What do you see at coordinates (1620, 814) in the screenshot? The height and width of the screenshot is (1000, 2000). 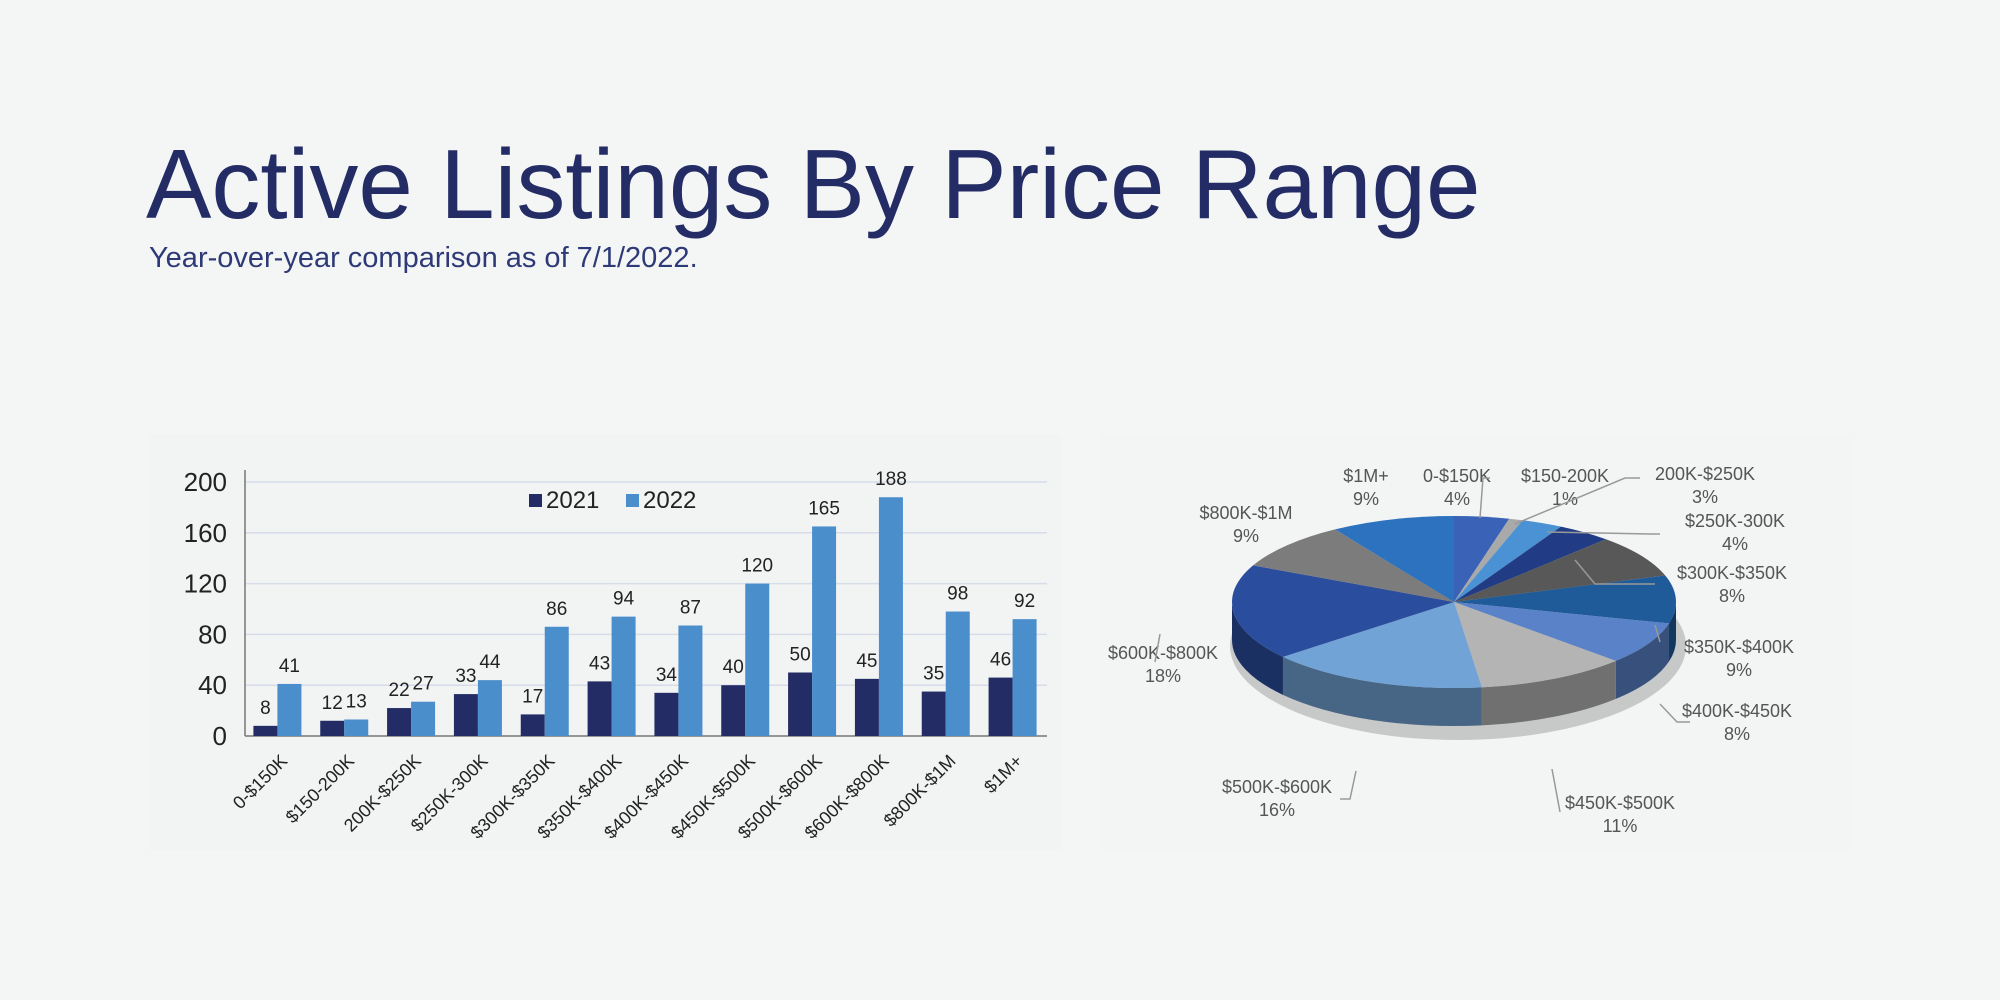 I see `pie-label: $450K-$500K 11%` at bounding box center [1620, 814].